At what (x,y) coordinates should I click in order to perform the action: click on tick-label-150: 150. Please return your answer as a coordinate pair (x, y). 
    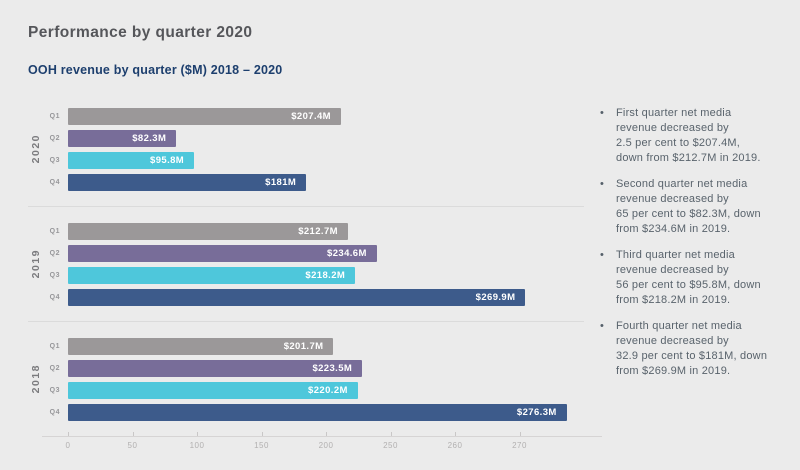
    Looking at the image, I should click on (261, 445).